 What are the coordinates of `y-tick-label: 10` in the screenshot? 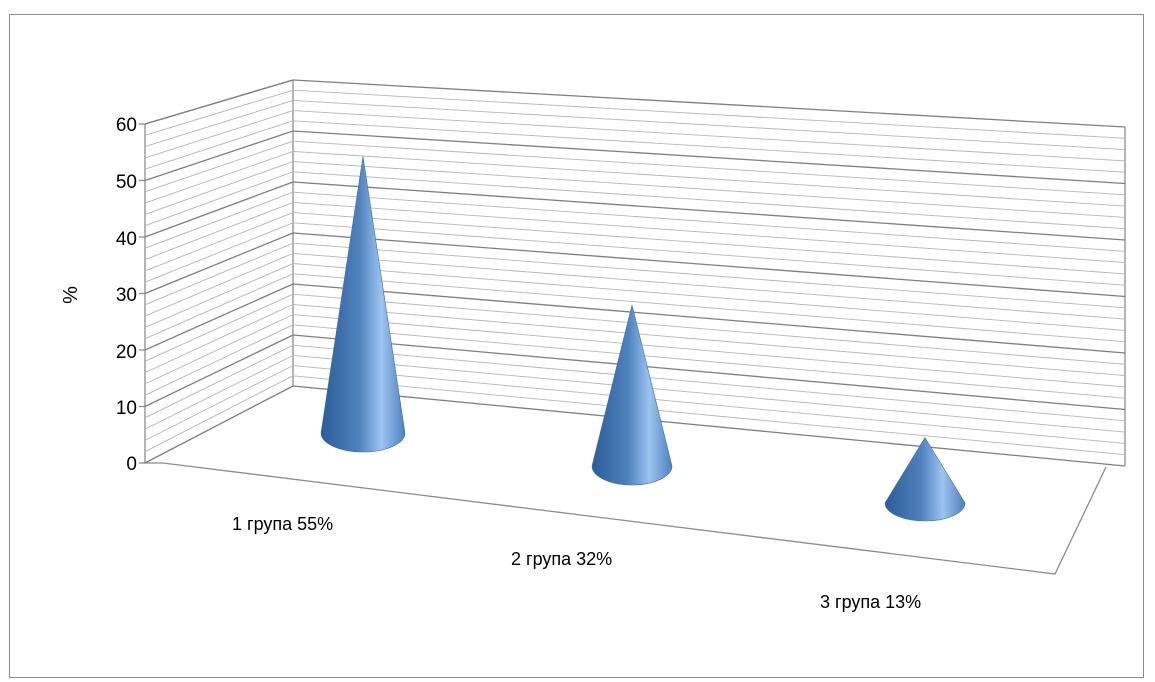 It's located at (126, 408).